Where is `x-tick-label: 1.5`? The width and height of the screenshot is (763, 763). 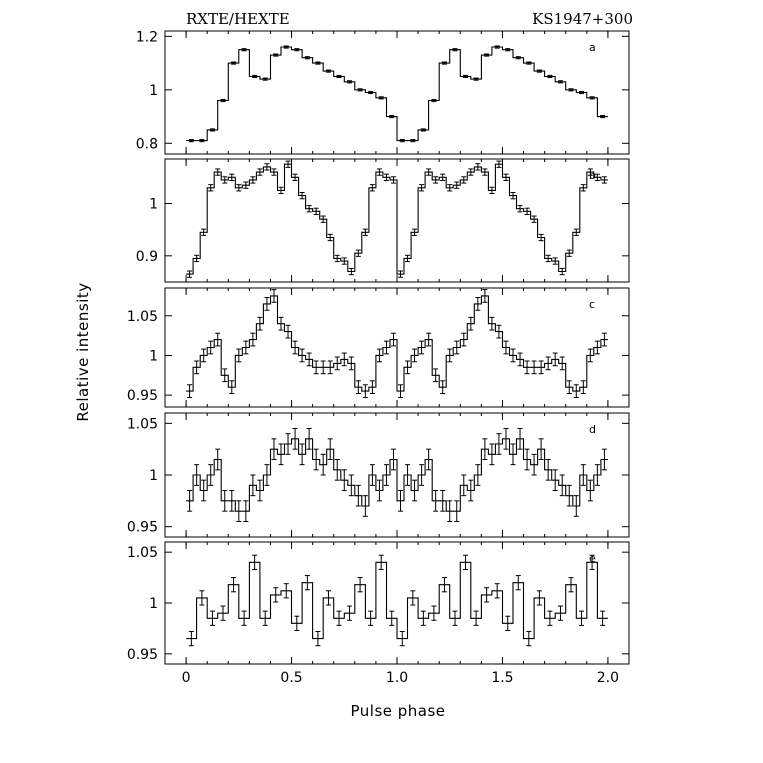 x-tick-label: 1.5 is located at coordinates (502, 678).